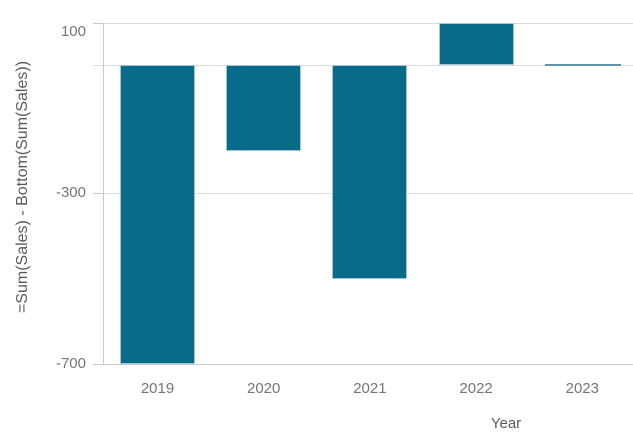 This screenshot has height=440, width=633. Describe the element at coordinates (370, 388) in the screenshot. I see `x-tick-label: 2021` at that location.